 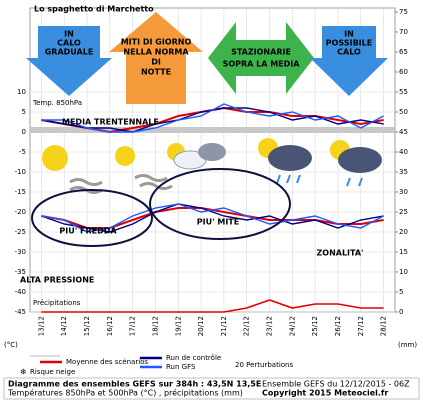 I want to click on title: Lo spaghetto di Marchetto, so click(x=94, y=9).